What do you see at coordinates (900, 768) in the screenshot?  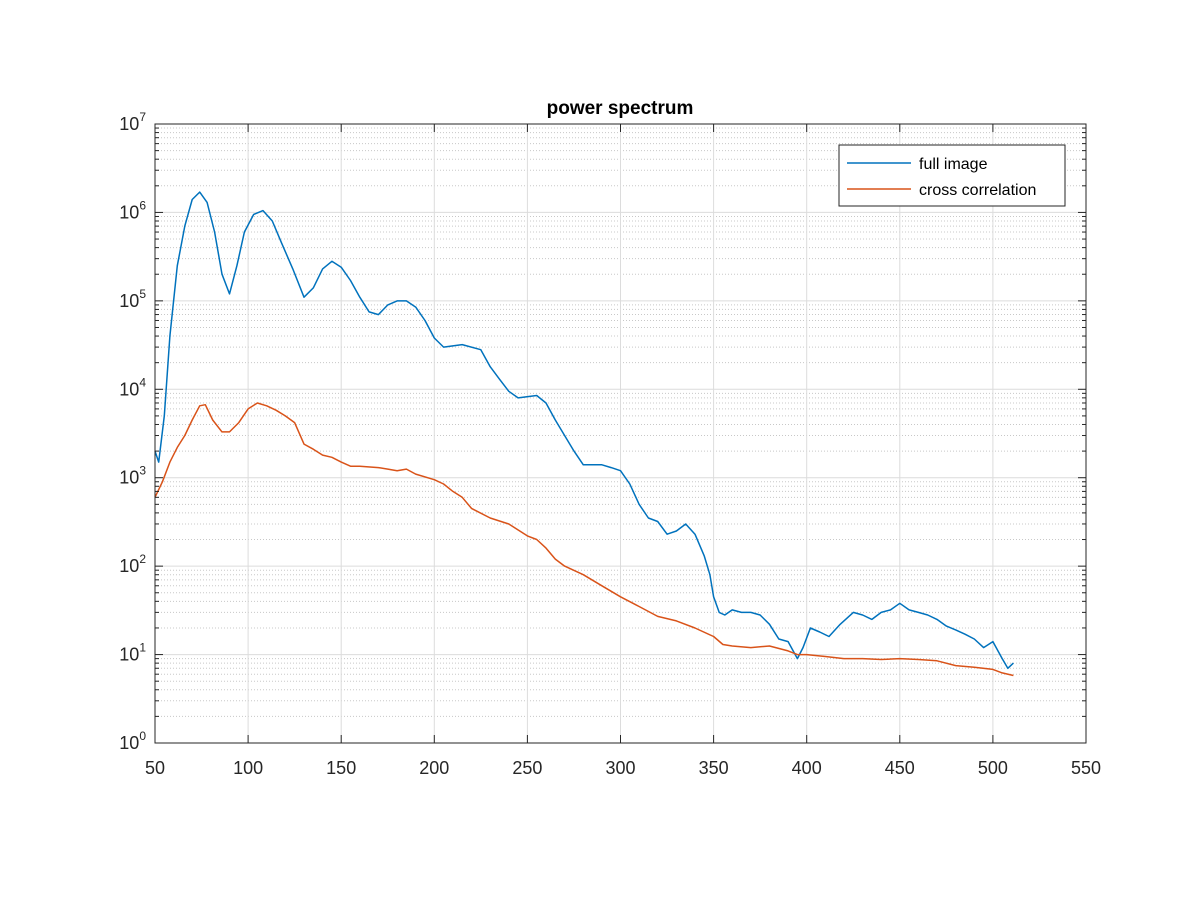 I see `x-tick-label: 450` at bounding box center [900, 768].